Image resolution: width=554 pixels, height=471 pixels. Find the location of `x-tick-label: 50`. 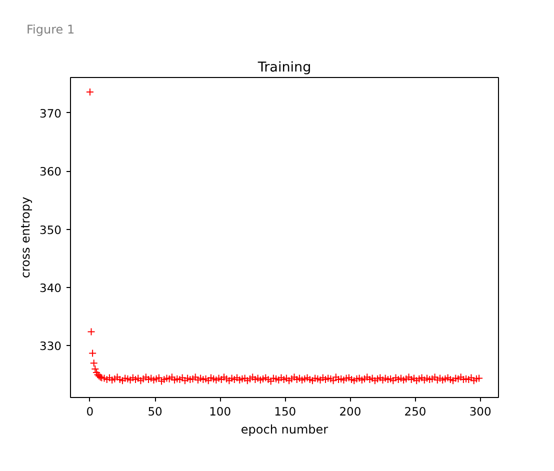

x-tick-label: 50 is located at coordinates (155, 411).